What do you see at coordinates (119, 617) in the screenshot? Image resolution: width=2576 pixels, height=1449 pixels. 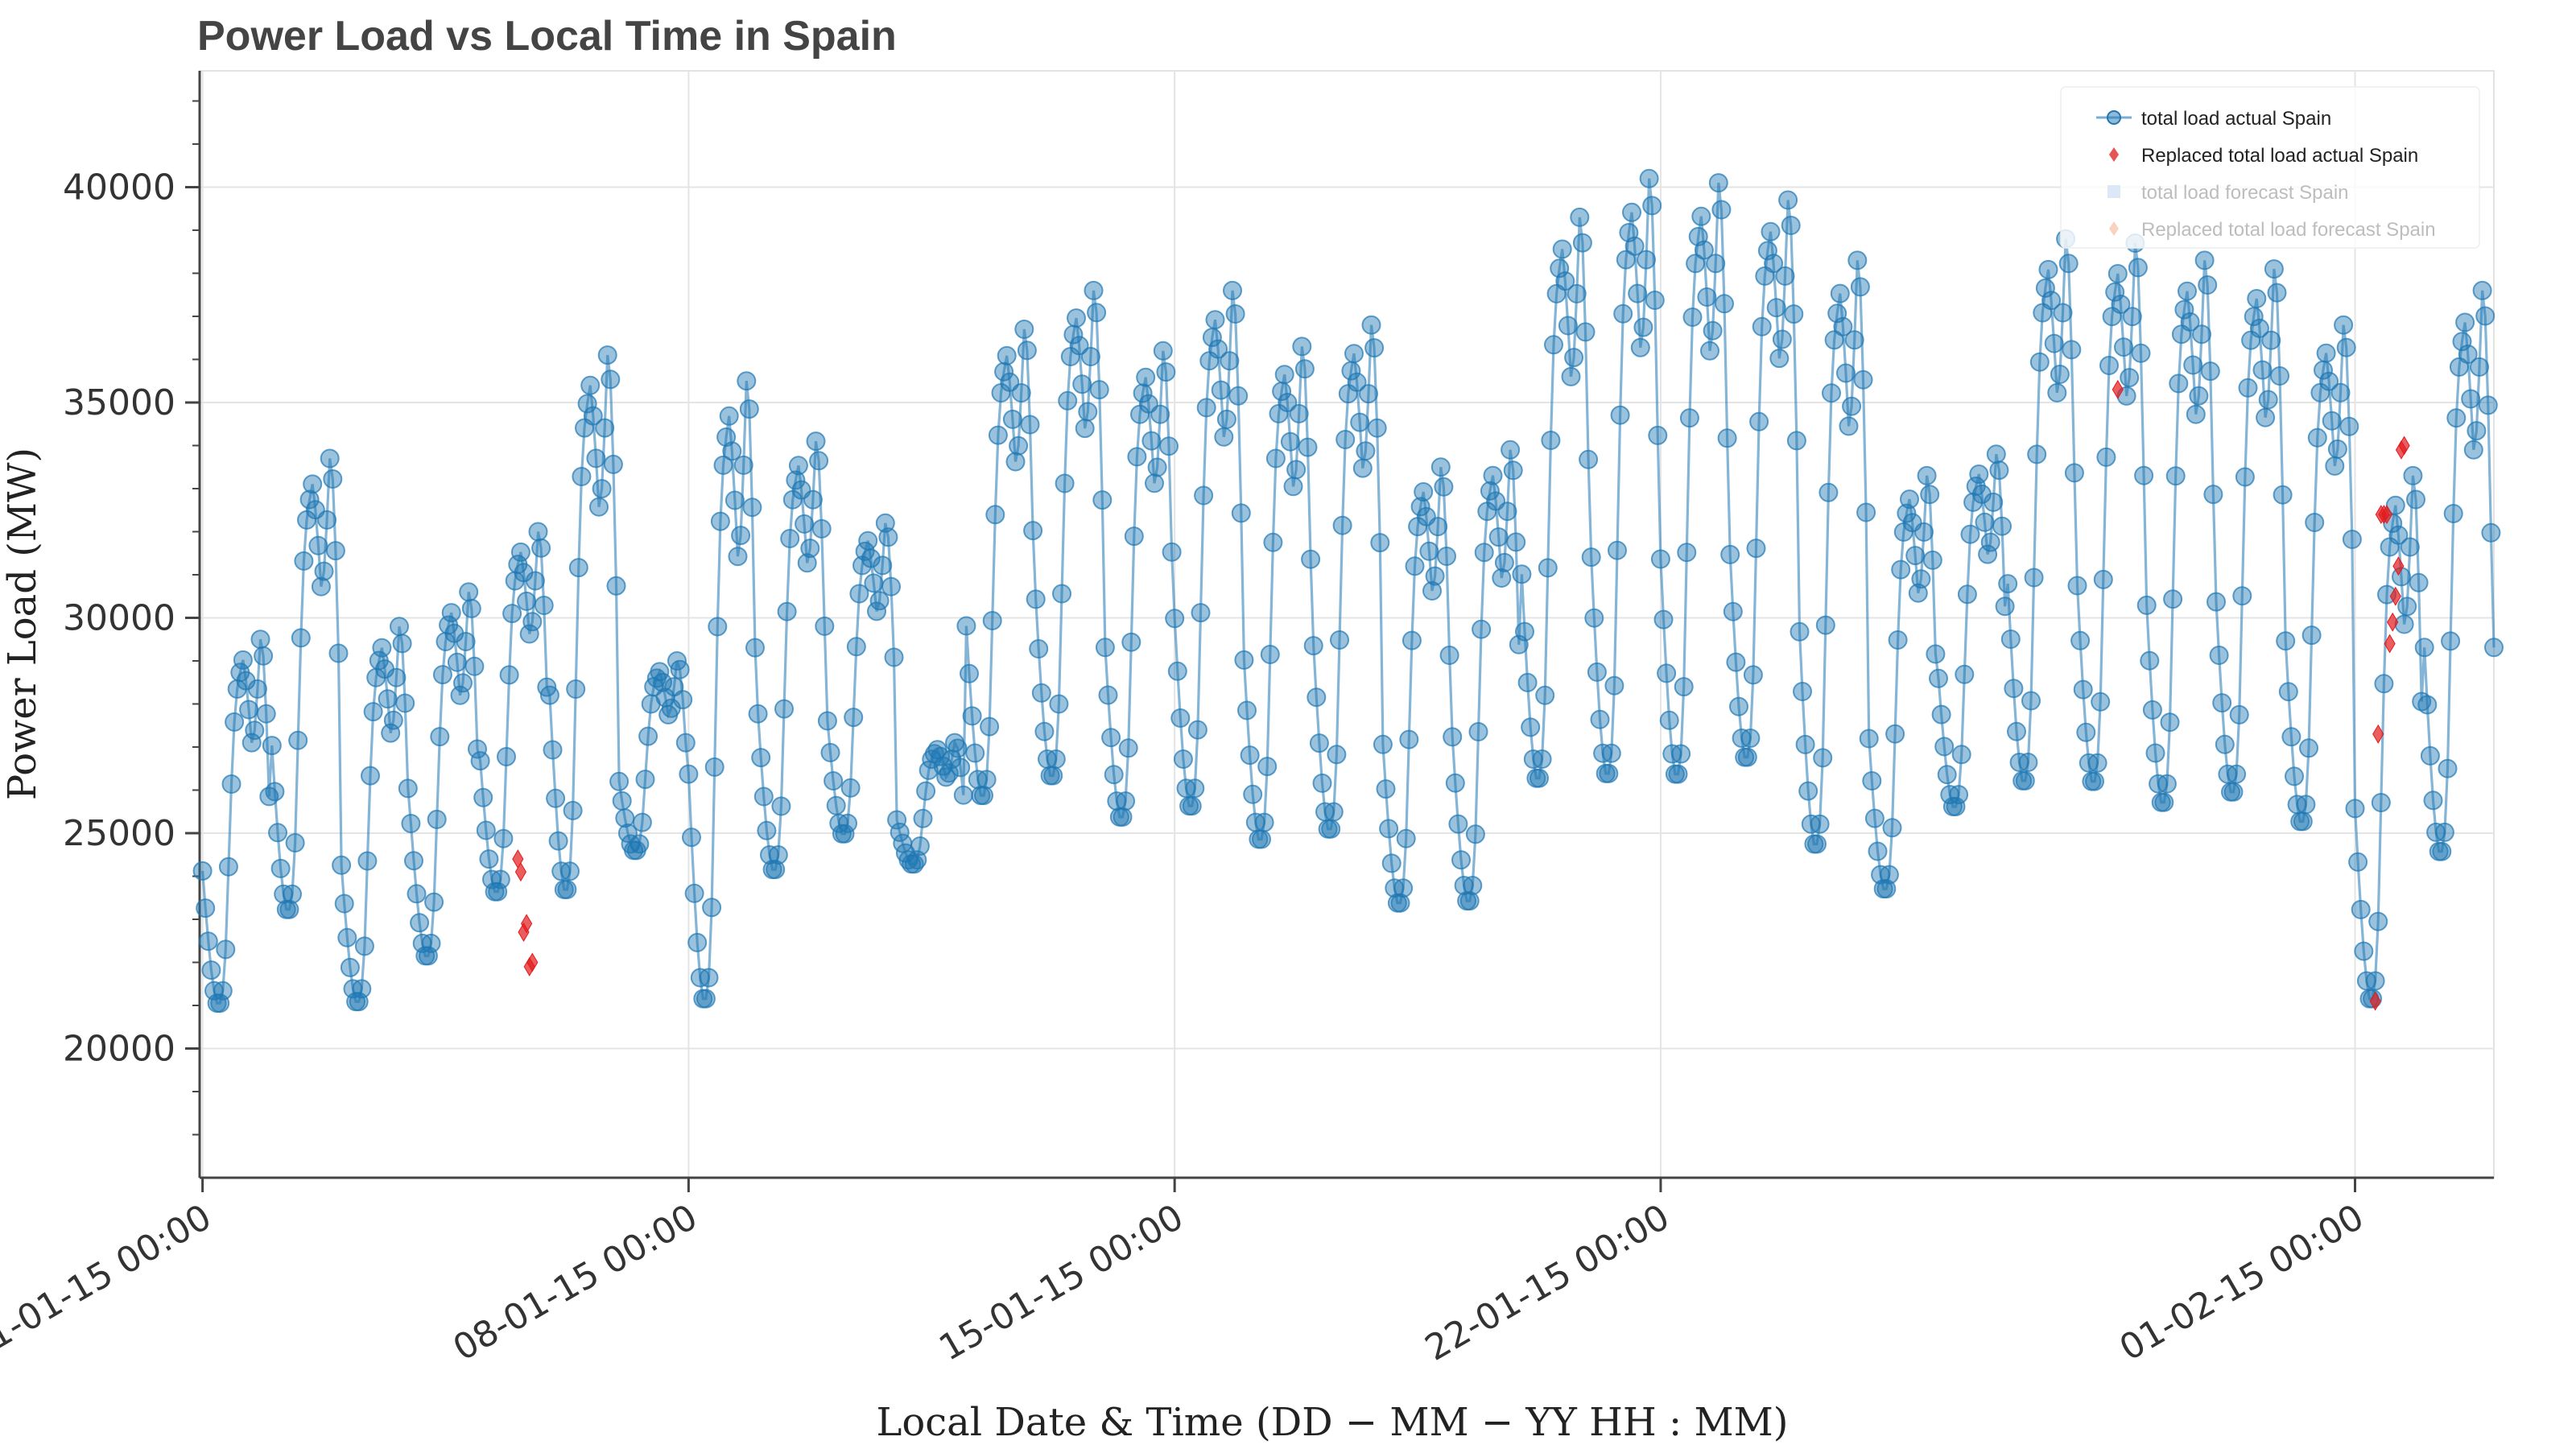 I see `y-tick-label: 30000` at bounding box center [119, 617].